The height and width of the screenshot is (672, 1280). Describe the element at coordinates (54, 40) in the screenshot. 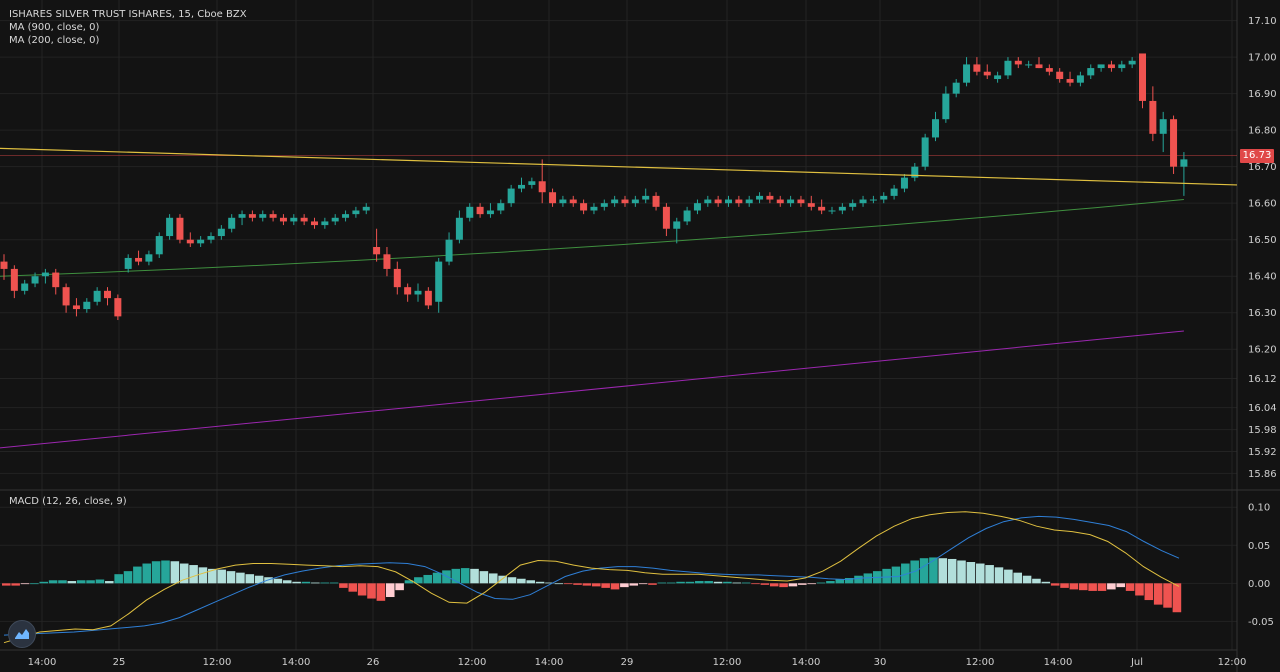

I see `ma-200-legend: MA (200, close, 0)` at that location.